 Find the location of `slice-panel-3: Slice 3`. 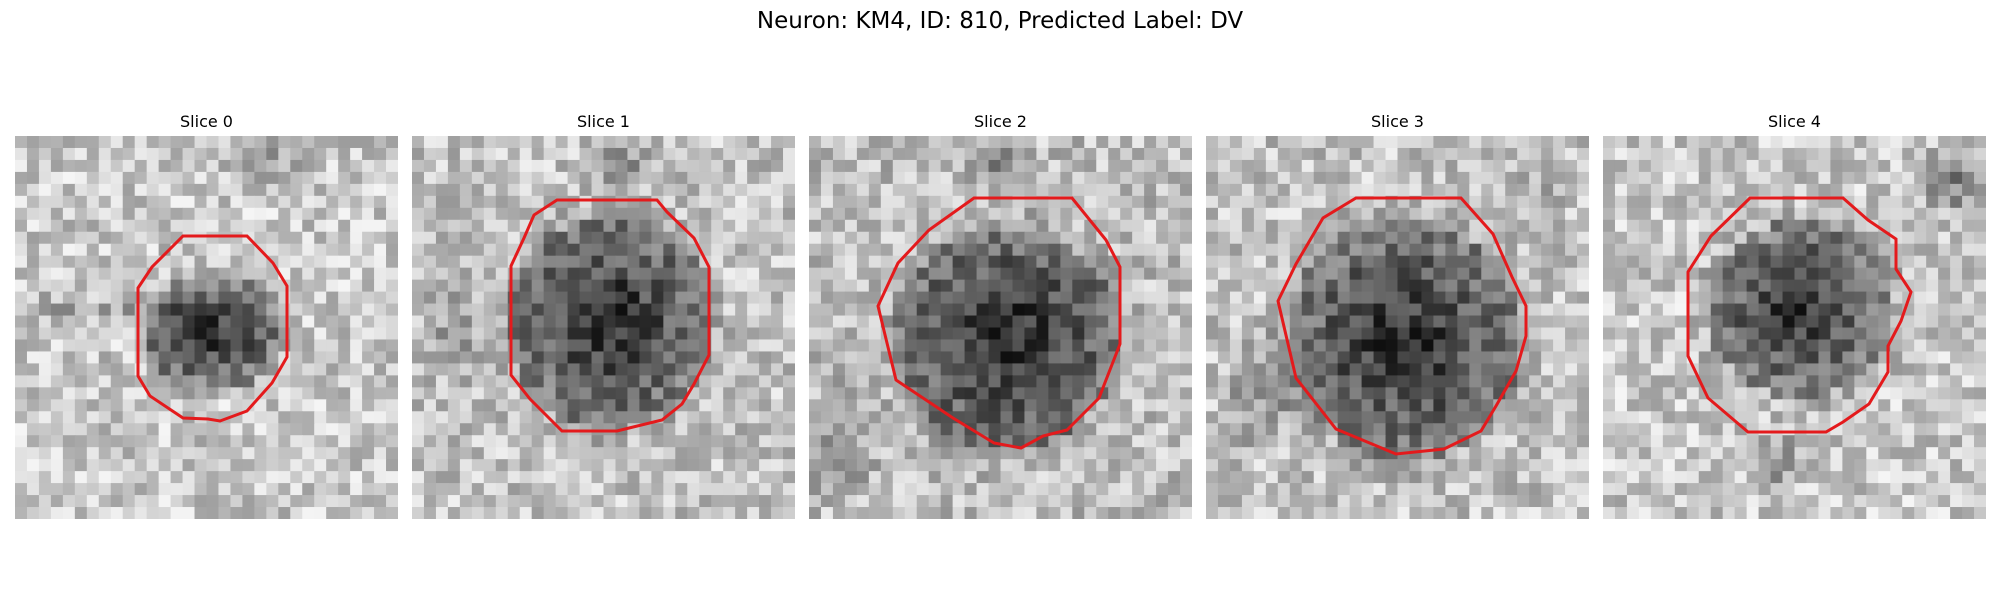

slice-panel-3: Slice 3 is located at coordinates (1397, 314).